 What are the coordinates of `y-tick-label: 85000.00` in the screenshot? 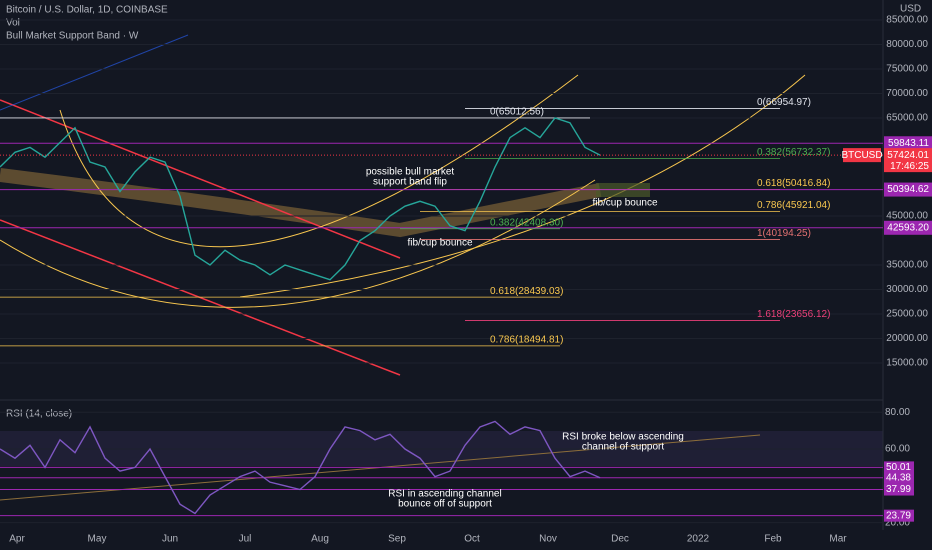 It's located at (907, 20).